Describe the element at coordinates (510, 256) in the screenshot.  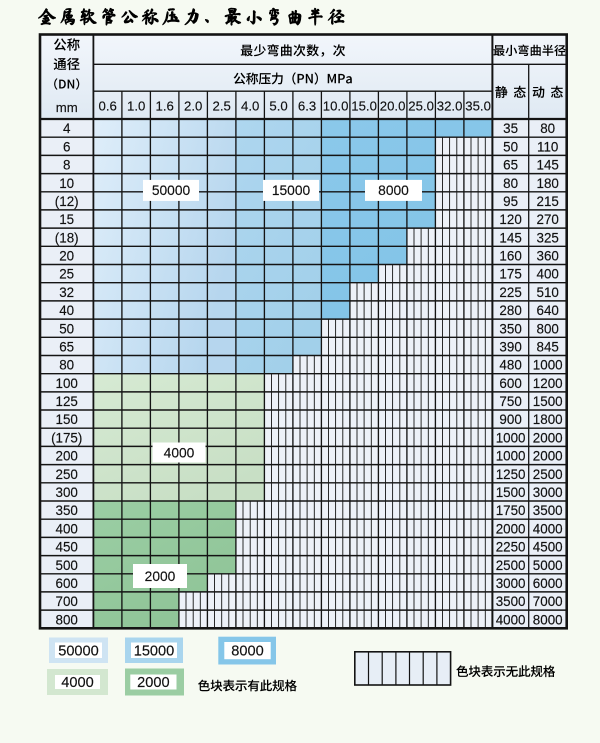
I see `svg-text: 160` at that location.